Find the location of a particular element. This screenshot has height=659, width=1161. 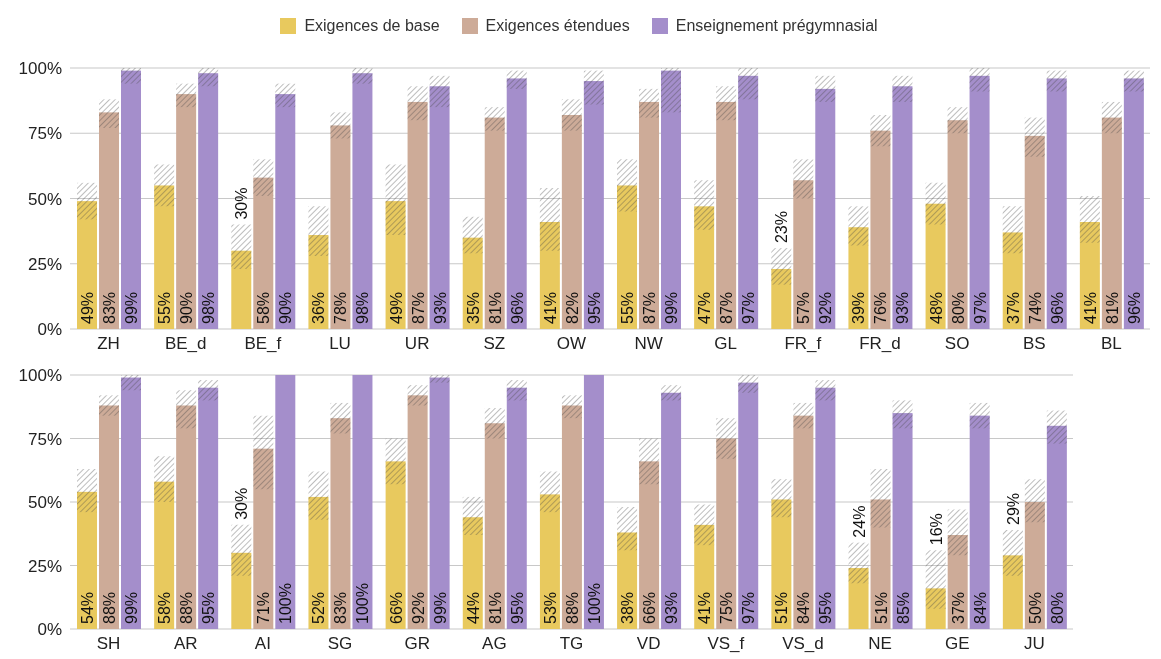

x-tick-label: GE is located at coordinates (957, 644).